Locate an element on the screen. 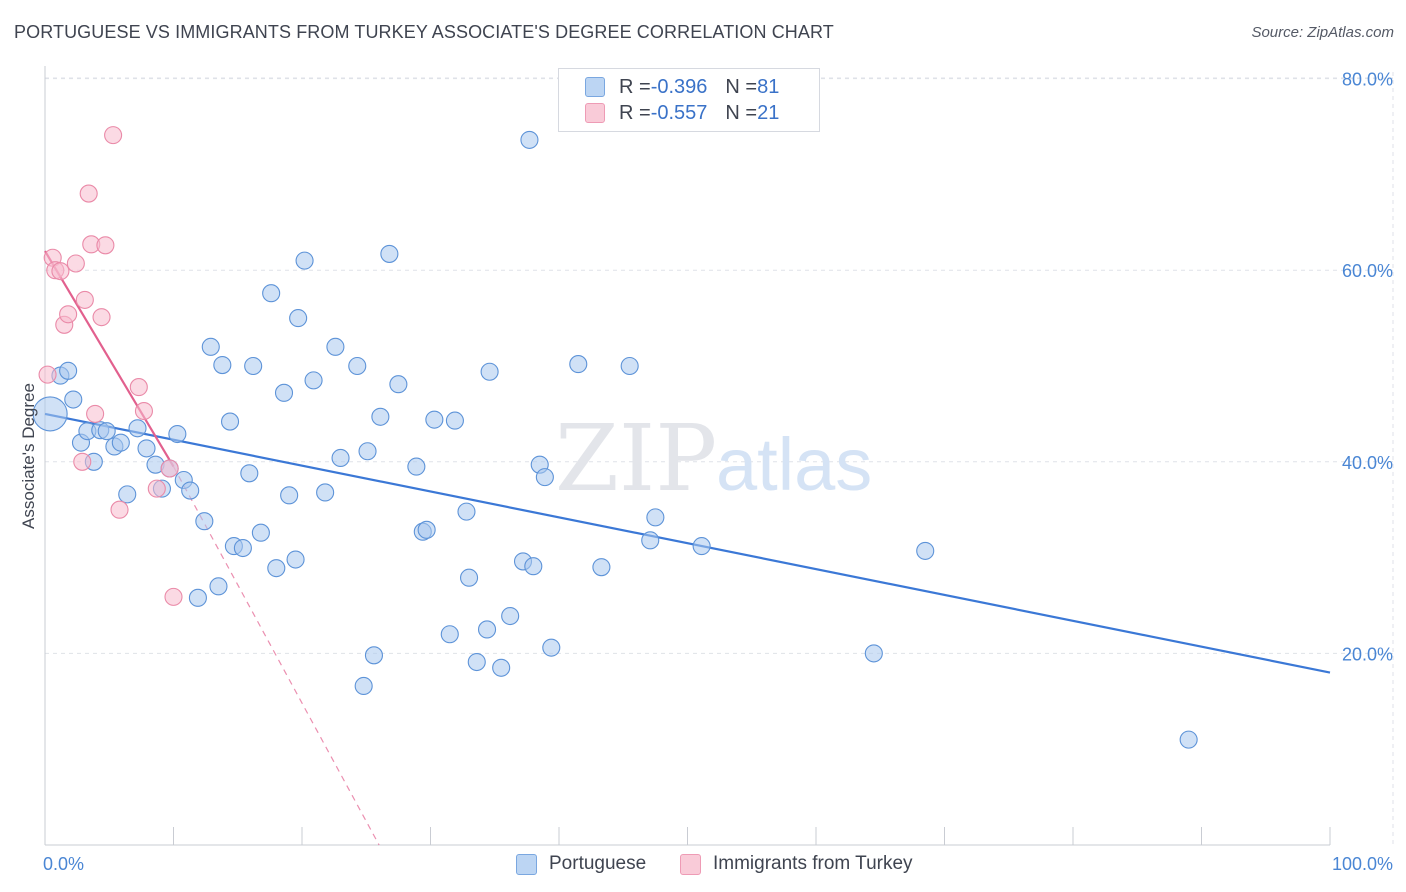  y-tick-label: 60.0% is located at coordinates (1367, 271).